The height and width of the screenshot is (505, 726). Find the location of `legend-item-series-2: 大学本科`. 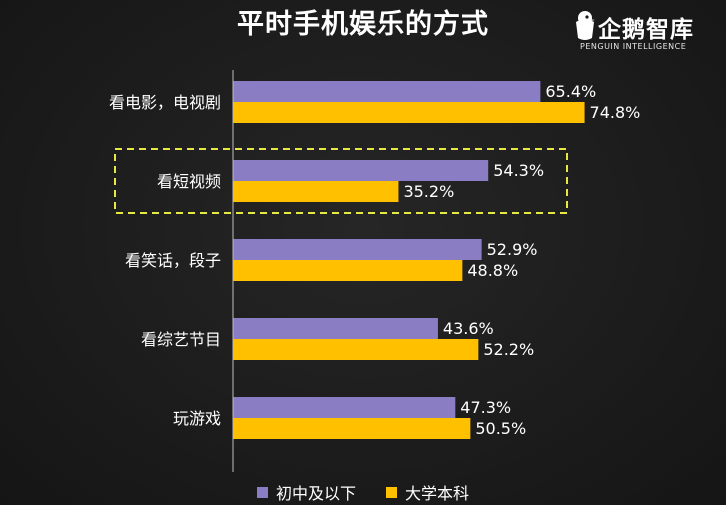

legend-item-series-2: 大学本科 is located at coordinates (427, 492).